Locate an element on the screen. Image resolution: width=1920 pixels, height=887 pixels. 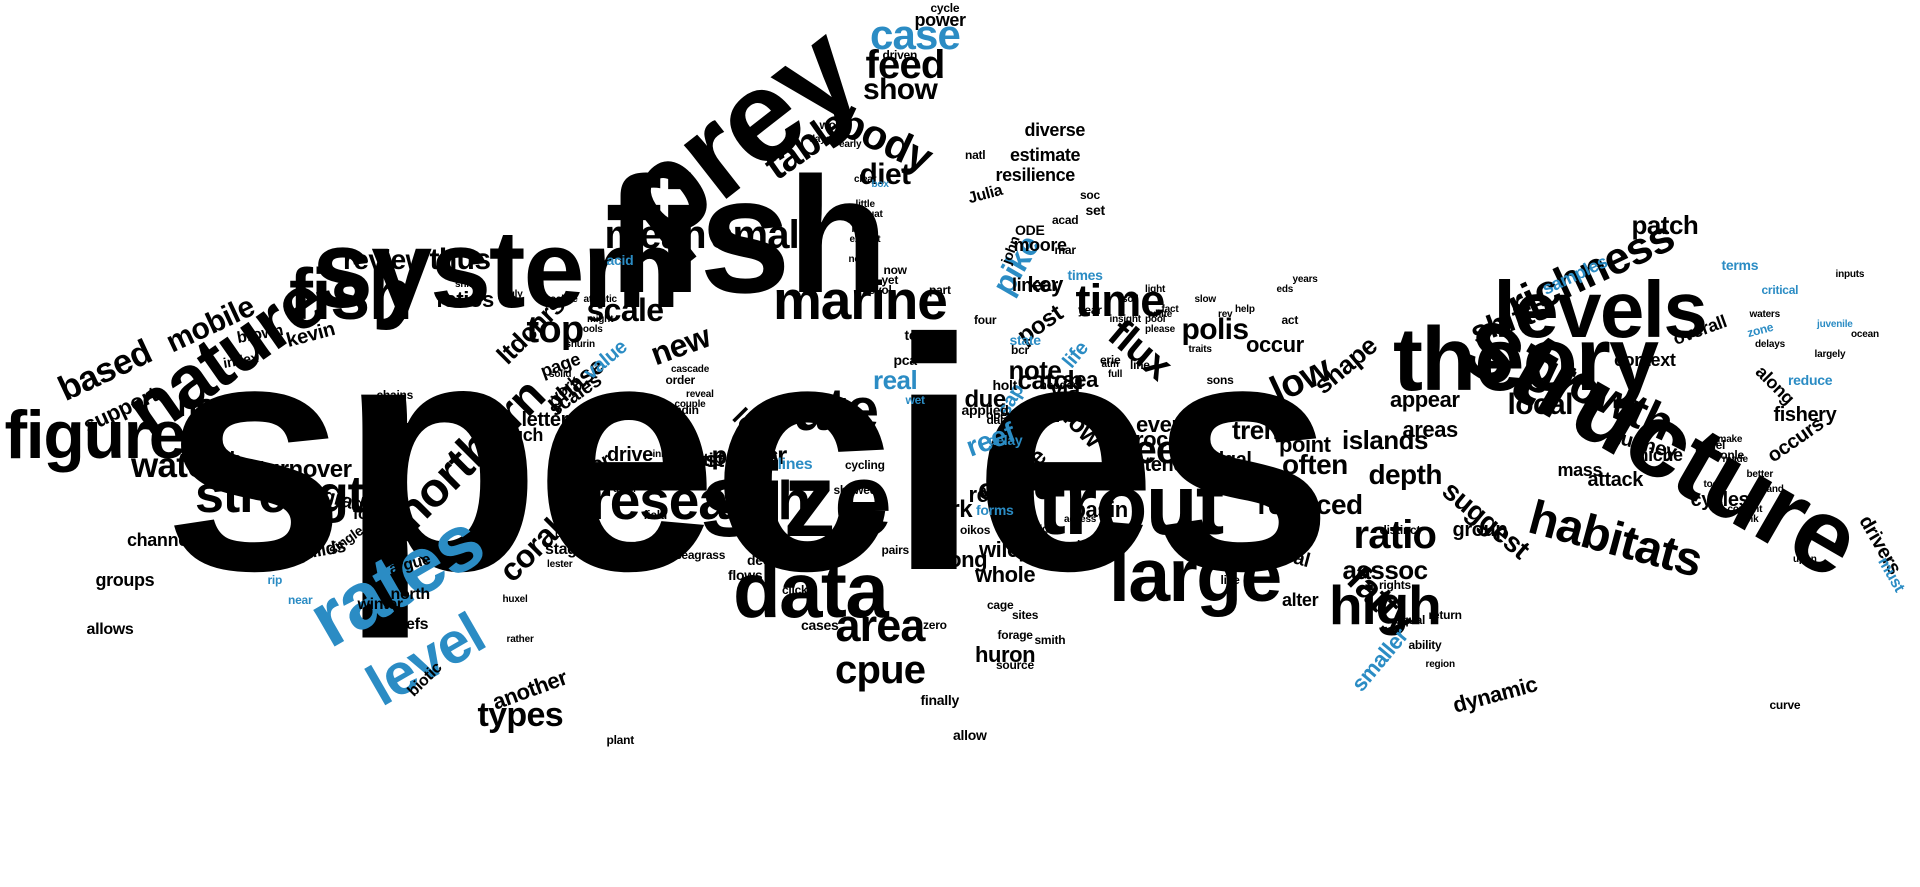
word-sites: sites is located at coordinates (1025, 615).